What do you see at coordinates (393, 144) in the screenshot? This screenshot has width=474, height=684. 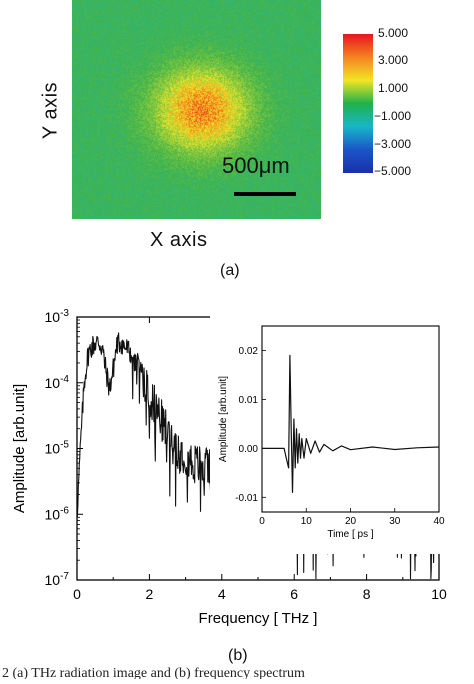 I see `colorbar-tick-neg3: −3.000` at bounding box center [393, 144].